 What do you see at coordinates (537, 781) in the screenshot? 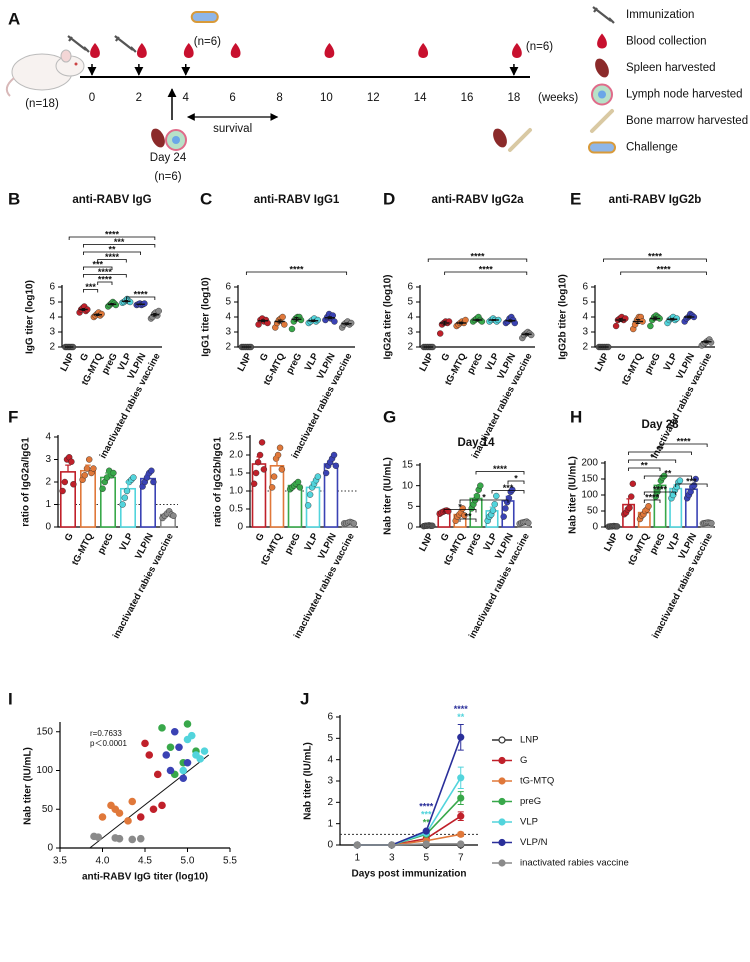
I see `legend-label: tG-MTQ` at bounding box center [537, 781].